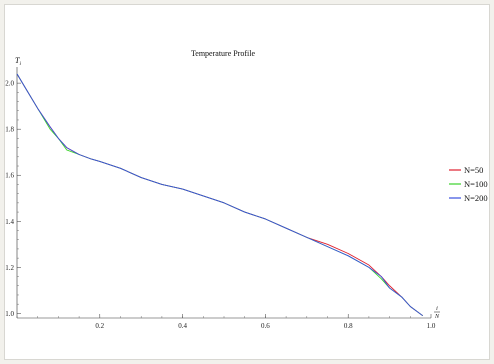 The image size is (494, 364). Describe the element at coordinates (437, 309) in the screenshot. I see `svg-text: i` at that location.